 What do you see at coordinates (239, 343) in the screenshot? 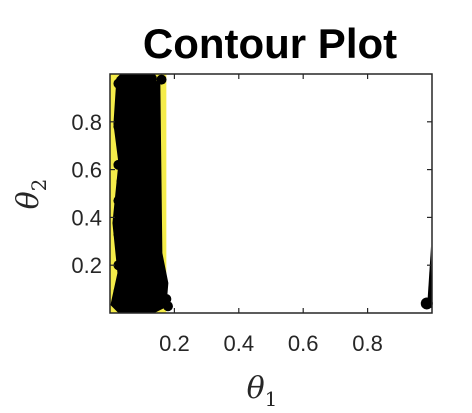
I see `x-tick-label: 0.4` at bounding box center [239, 343].